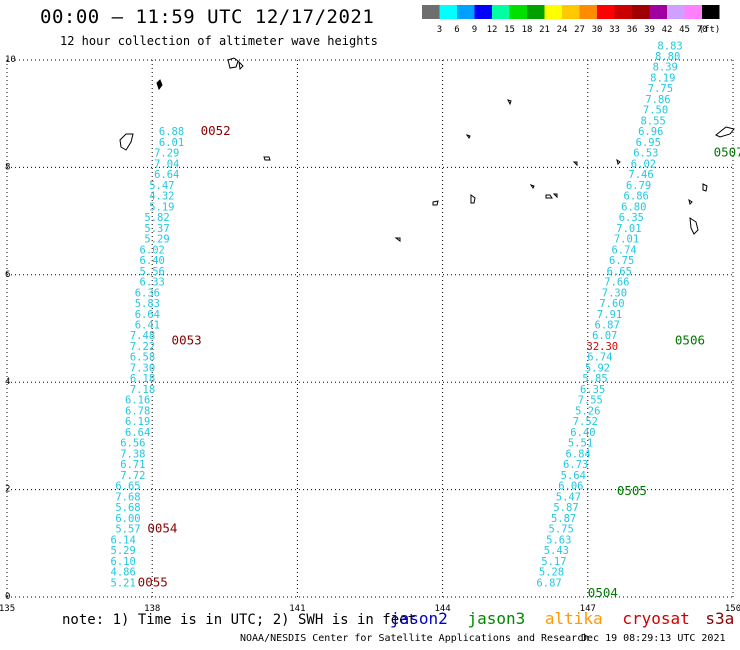 The image size is (740, 650). Describe the element at coordinates (474, 30) in the screenshot. I see `colorbar-label: 9` at that location.